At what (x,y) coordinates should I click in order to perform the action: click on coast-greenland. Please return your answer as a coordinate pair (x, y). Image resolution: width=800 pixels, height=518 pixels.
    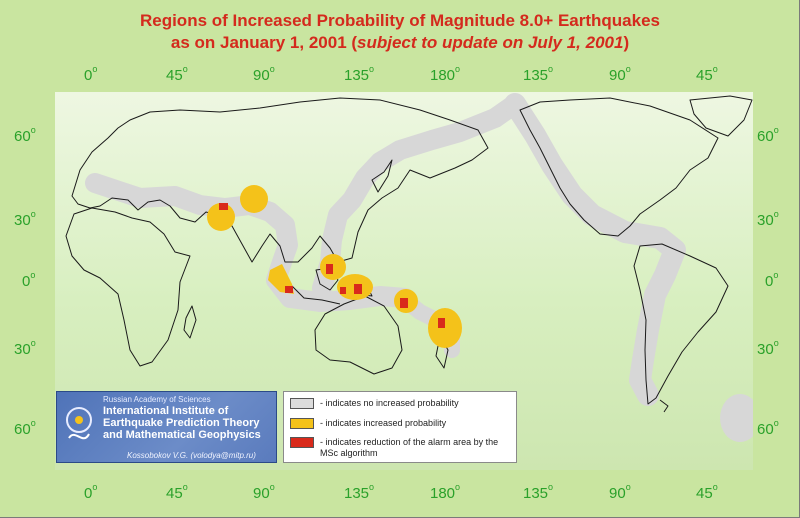
    Looking at the image, I should click on (721, 116).